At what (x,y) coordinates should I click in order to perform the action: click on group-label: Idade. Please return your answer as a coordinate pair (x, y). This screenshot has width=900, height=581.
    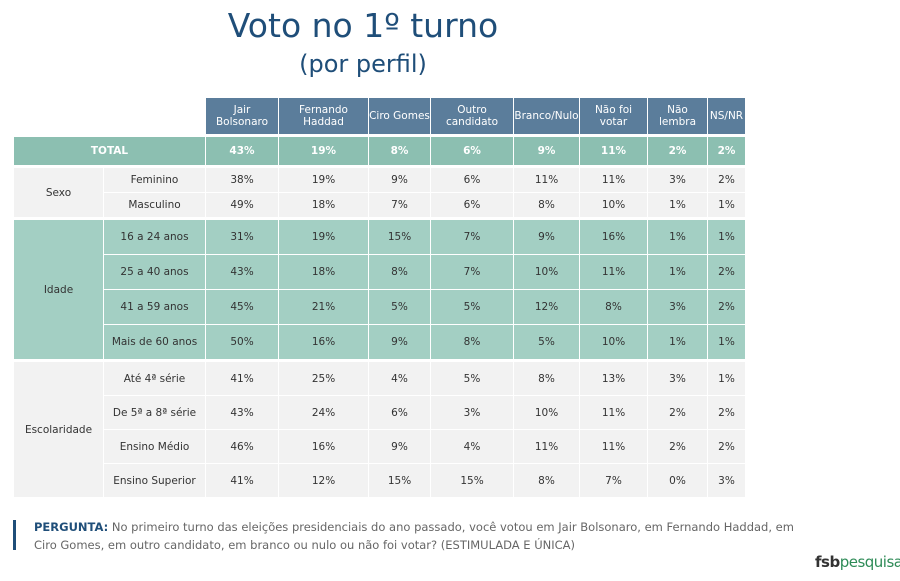
    Looking at the image, I should click on (58, 289).